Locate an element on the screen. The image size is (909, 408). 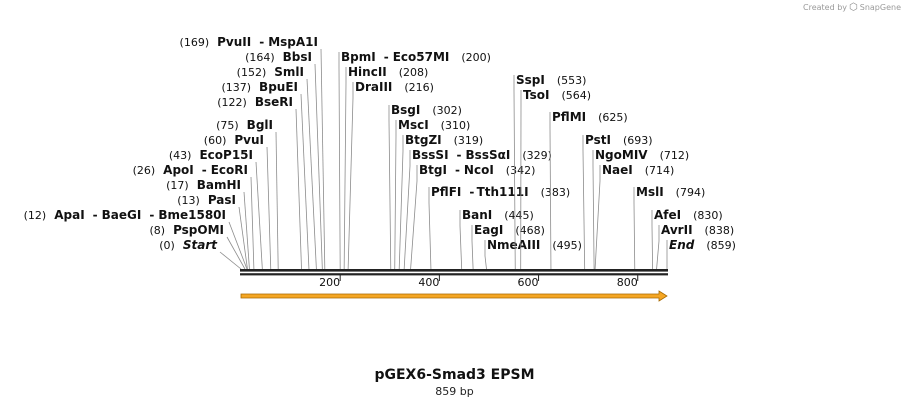
site-line-msli is located at coordinates (634, 228).